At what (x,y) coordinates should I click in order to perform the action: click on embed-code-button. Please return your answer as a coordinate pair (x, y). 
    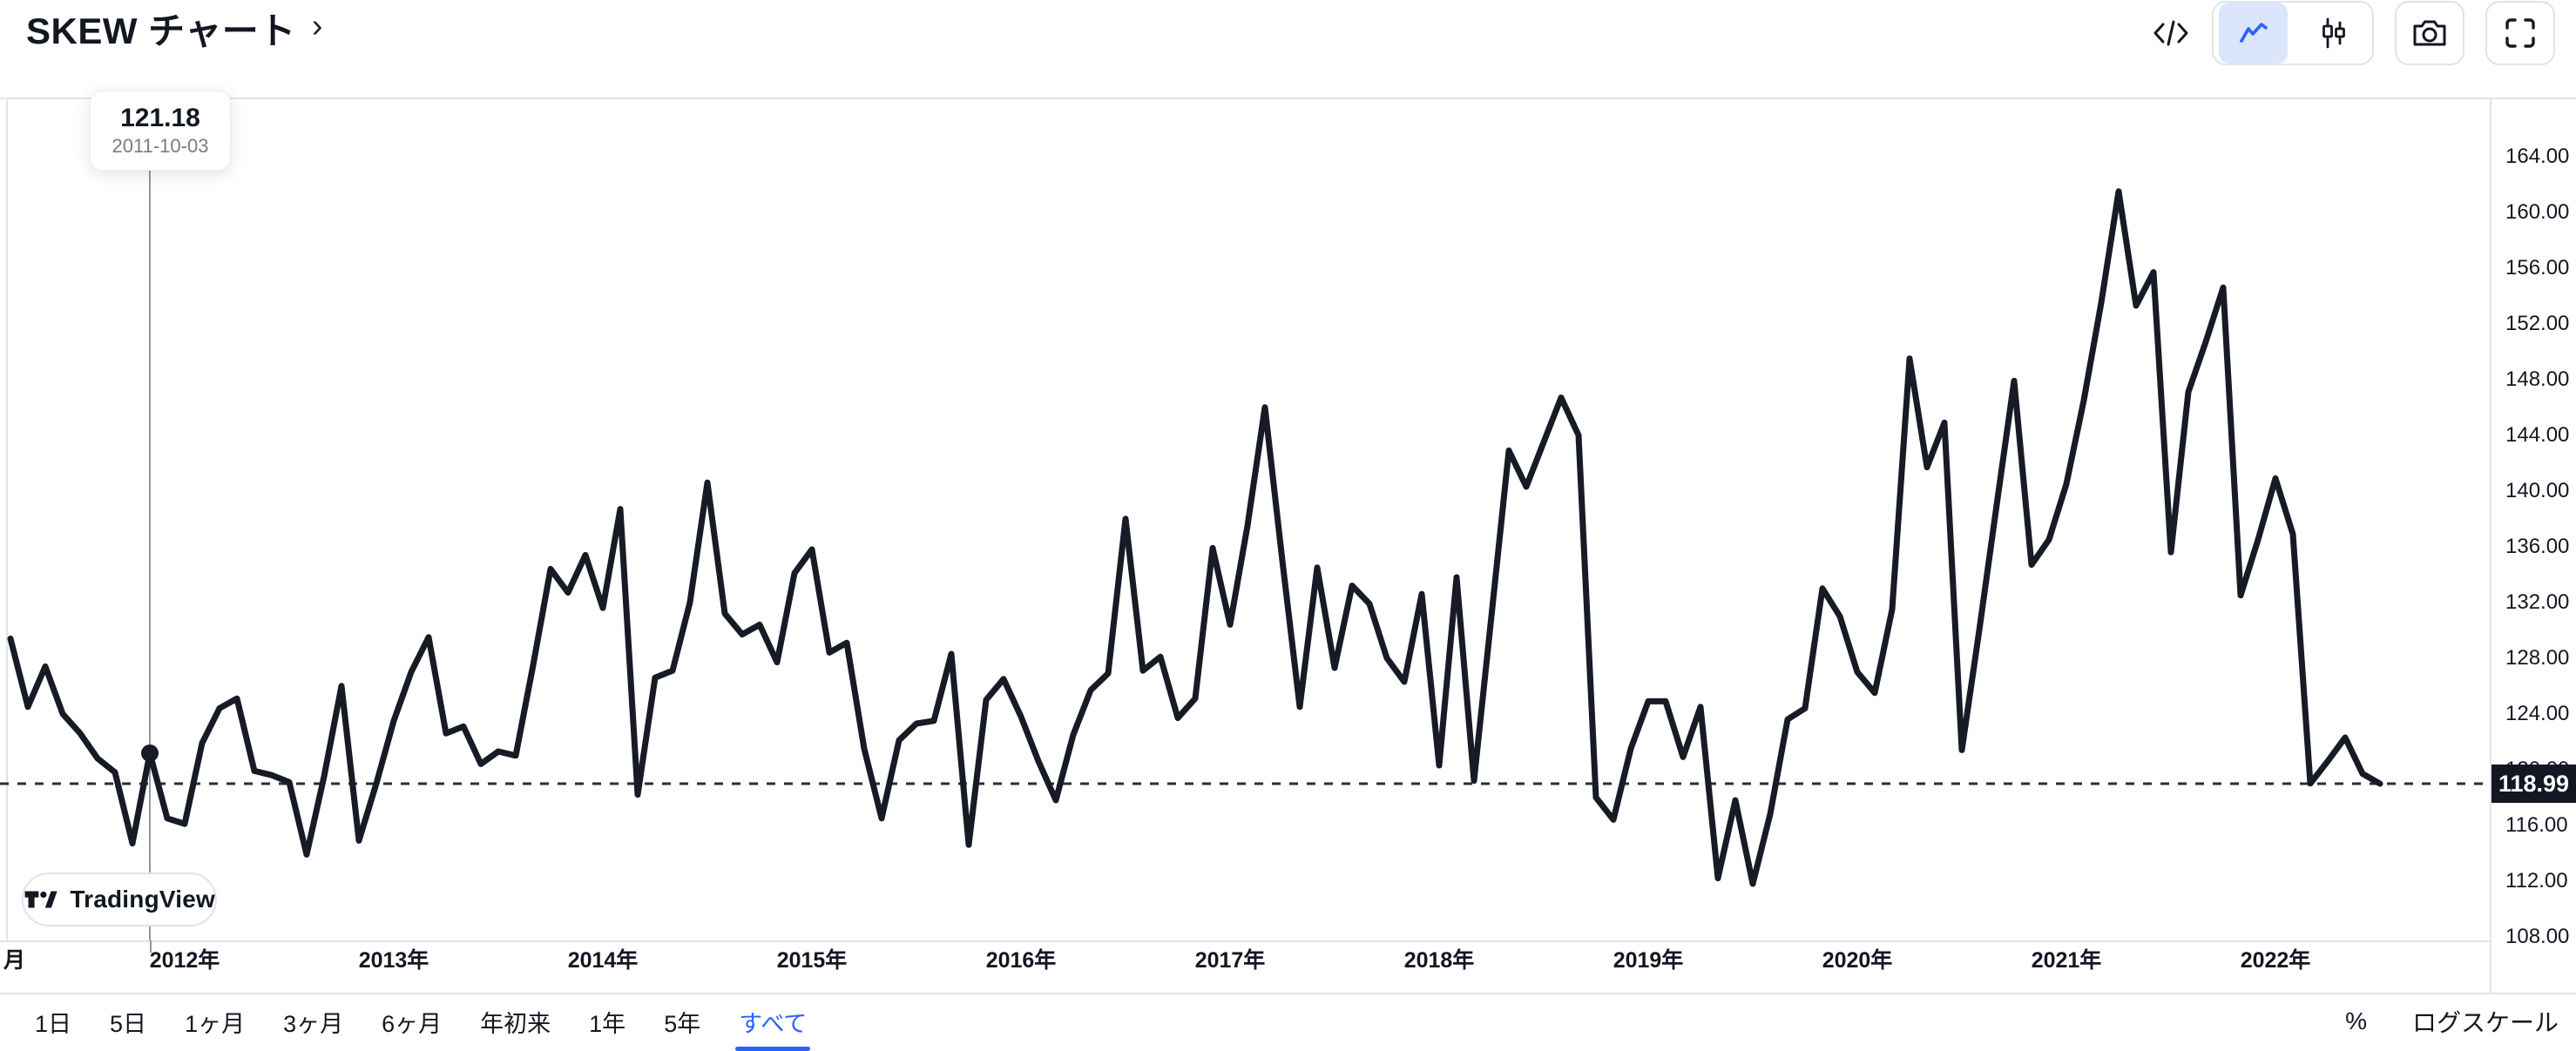
    Looking at the image, I should click on (2171, 33).